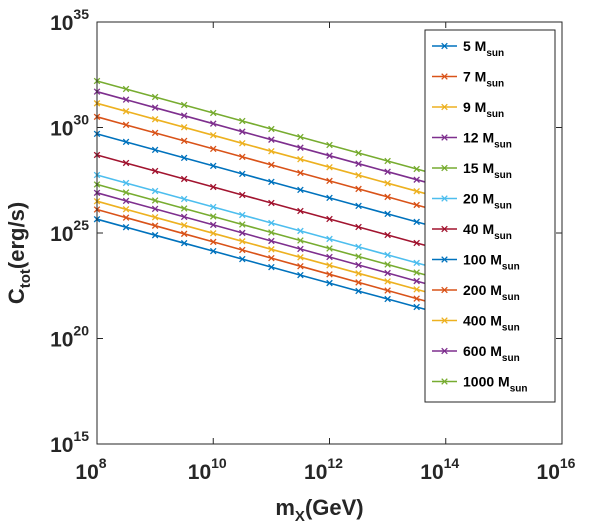  What do you see at coordinates (472, 201) in the screenshot?
I see `legend-entry: 20 Msun` at bounding box center [472, 201].